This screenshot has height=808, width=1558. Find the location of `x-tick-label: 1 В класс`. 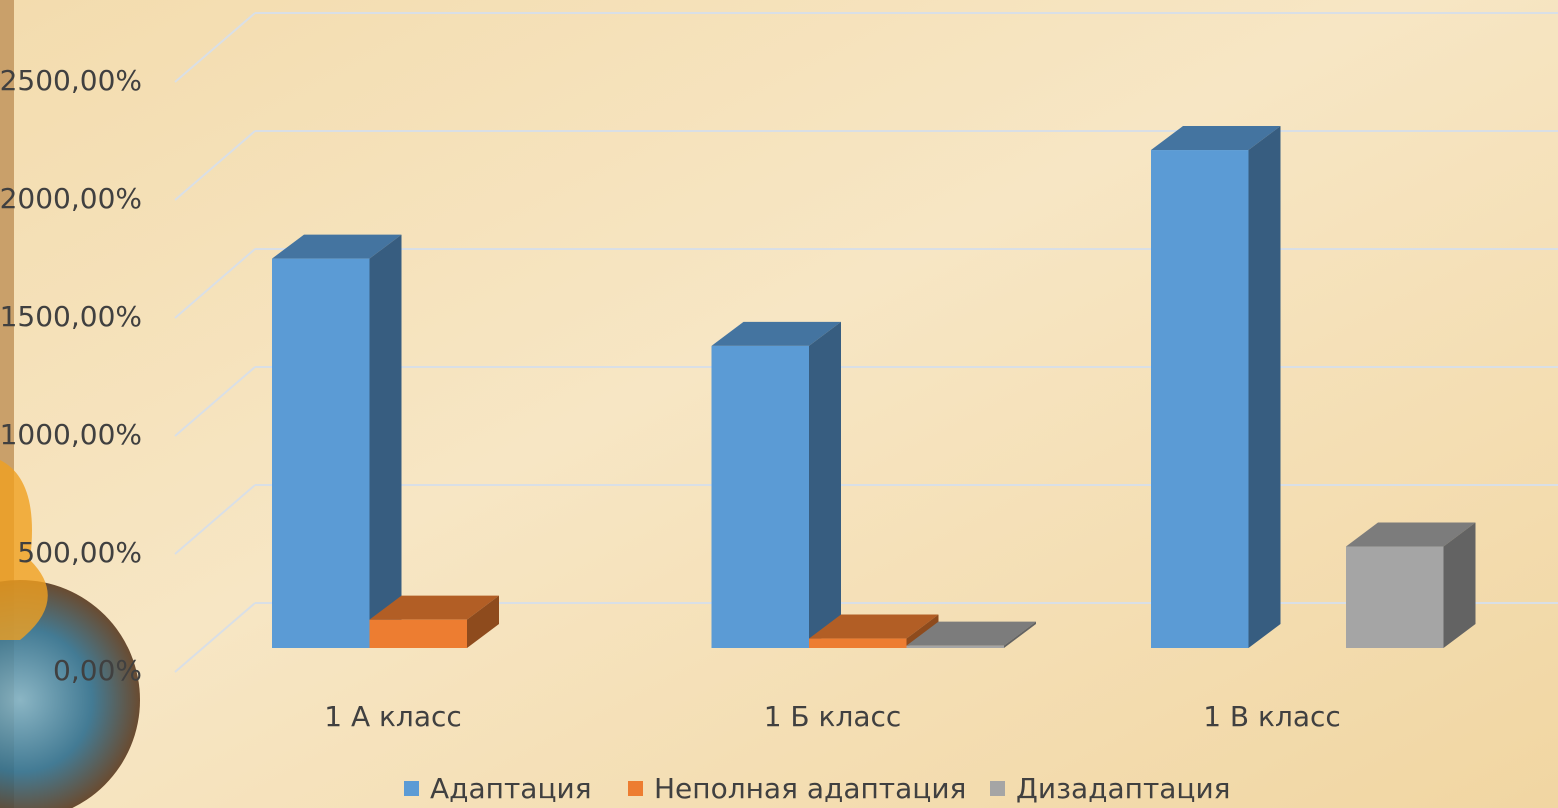

x-tick-label: 1 В класс is located at coordinates (1272, 716).